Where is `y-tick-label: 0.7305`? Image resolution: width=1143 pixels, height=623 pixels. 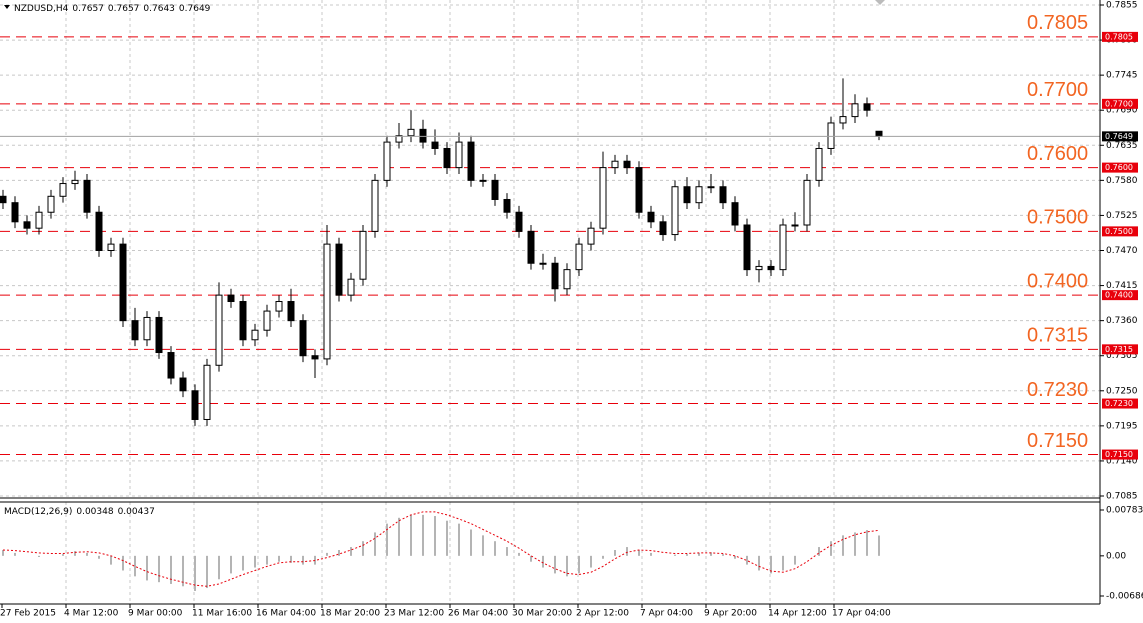
y-tick-label: 0.7305 is located at coordinates (1122, 356).